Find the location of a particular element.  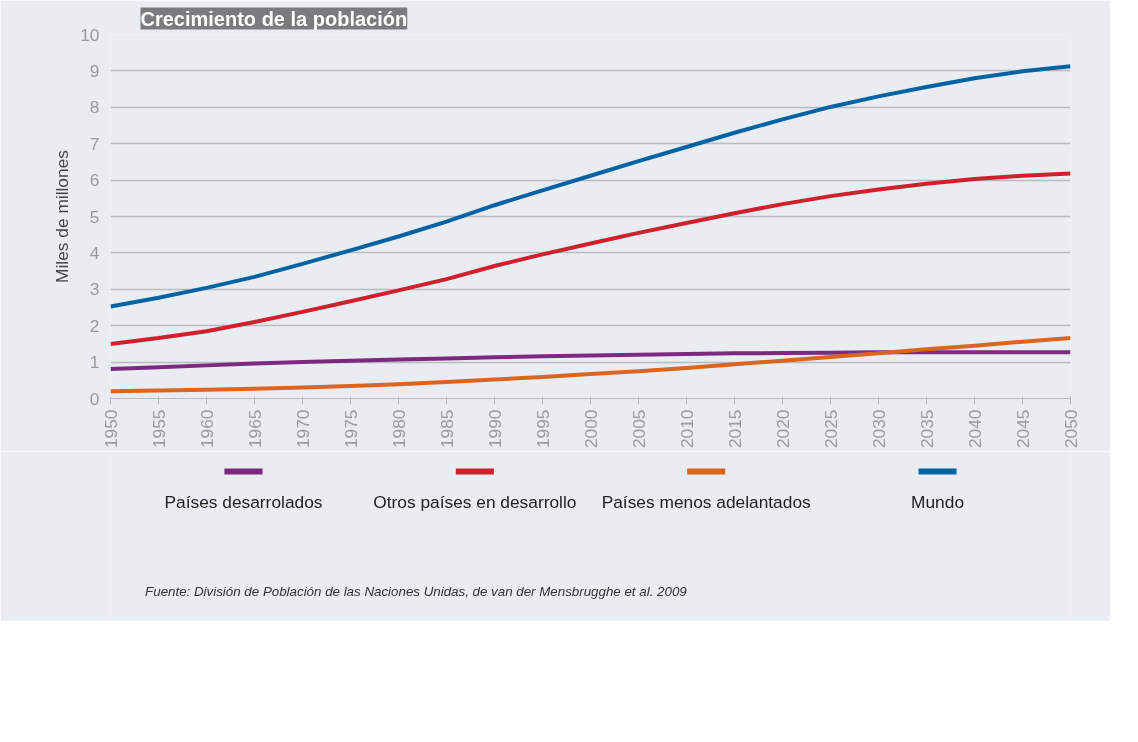

y-tick-label: 1 is located at coordinates (94, 362).